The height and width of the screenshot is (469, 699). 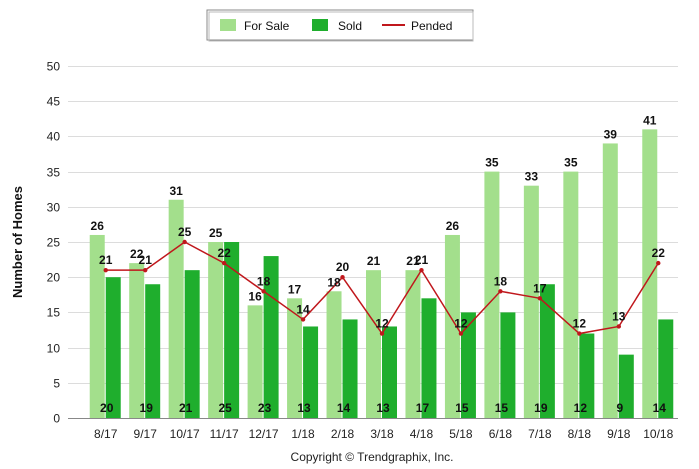 I want to click on label-pended-4-18: 21, so click(x=422, y=260).